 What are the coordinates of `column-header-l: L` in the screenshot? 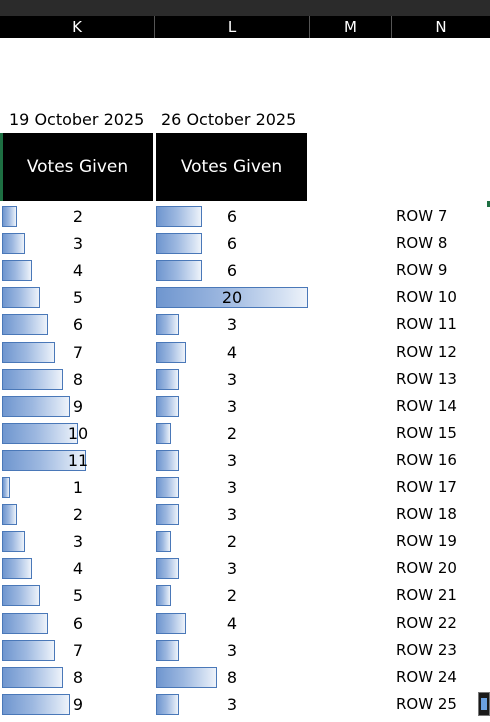 It's located at (232, 27).